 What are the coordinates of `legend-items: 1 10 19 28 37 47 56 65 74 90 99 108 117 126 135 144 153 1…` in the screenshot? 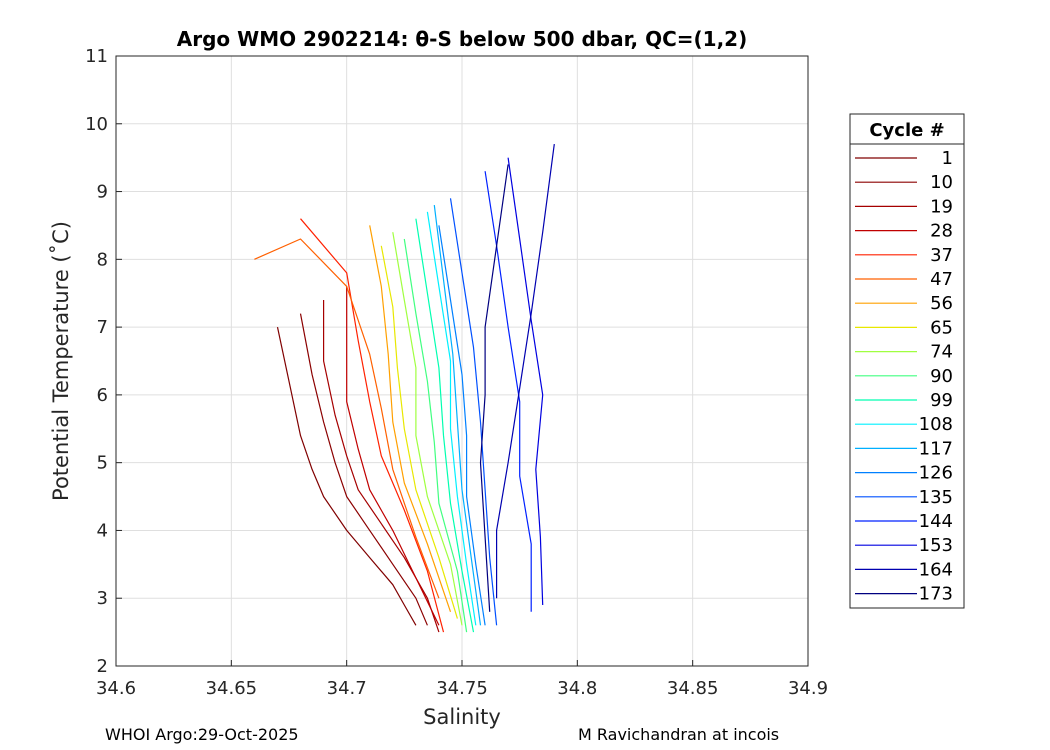 It's located at (904, 376).